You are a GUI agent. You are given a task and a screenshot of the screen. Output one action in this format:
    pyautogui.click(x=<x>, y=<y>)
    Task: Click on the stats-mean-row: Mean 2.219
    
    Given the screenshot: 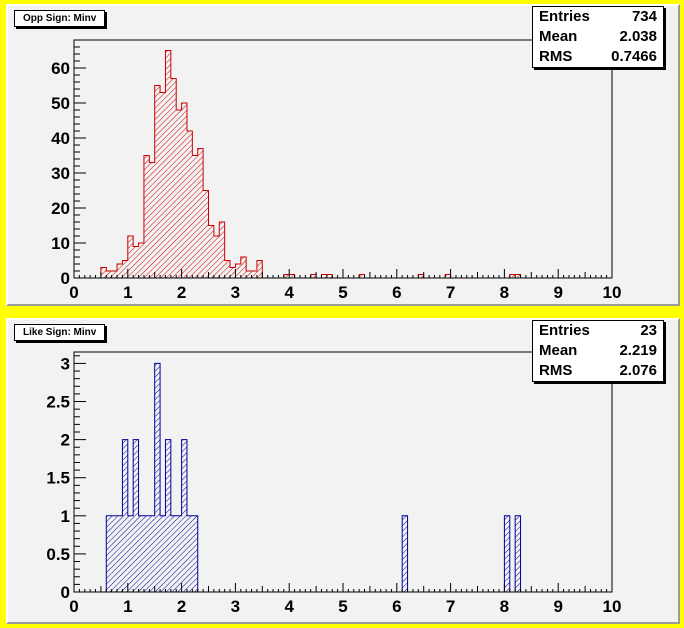 What is the action you would take?
    pyautogui.click(x=598, y=351)
    